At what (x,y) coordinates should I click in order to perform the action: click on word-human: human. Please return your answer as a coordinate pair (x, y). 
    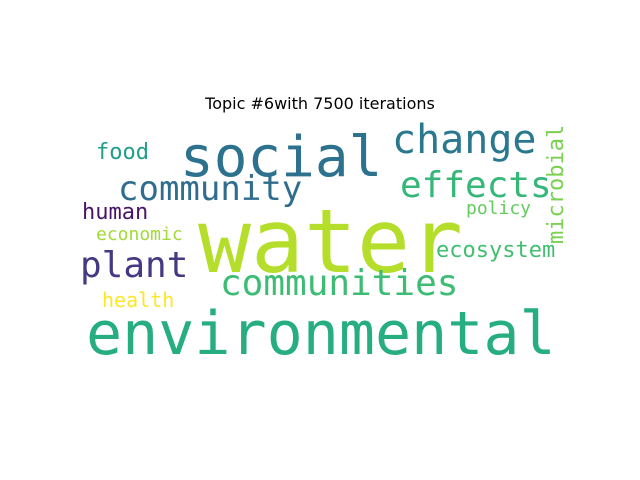
    Looking at the image, I should click on (115, 212).